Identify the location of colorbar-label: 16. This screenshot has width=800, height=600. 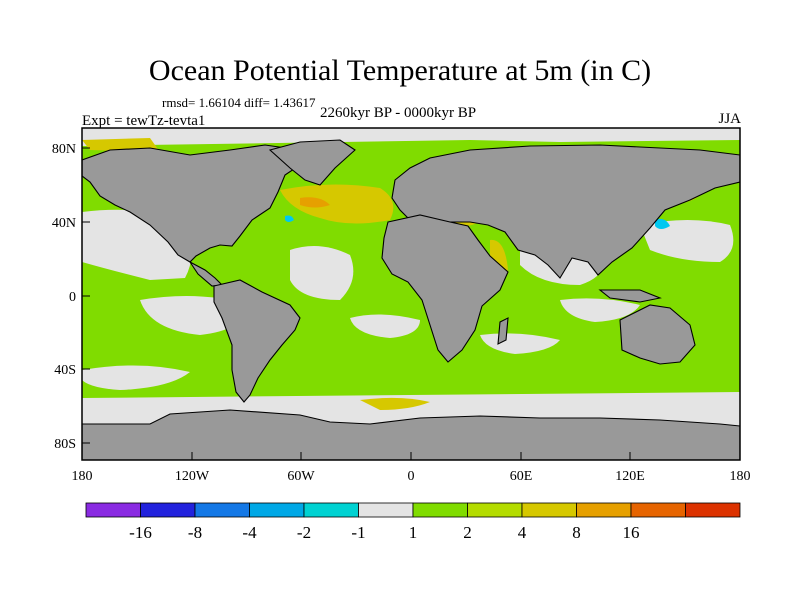
(631, 532).